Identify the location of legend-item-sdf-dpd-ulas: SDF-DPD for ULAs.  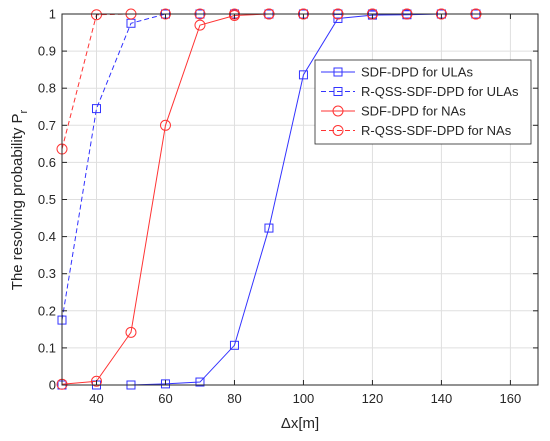
(397, 72).